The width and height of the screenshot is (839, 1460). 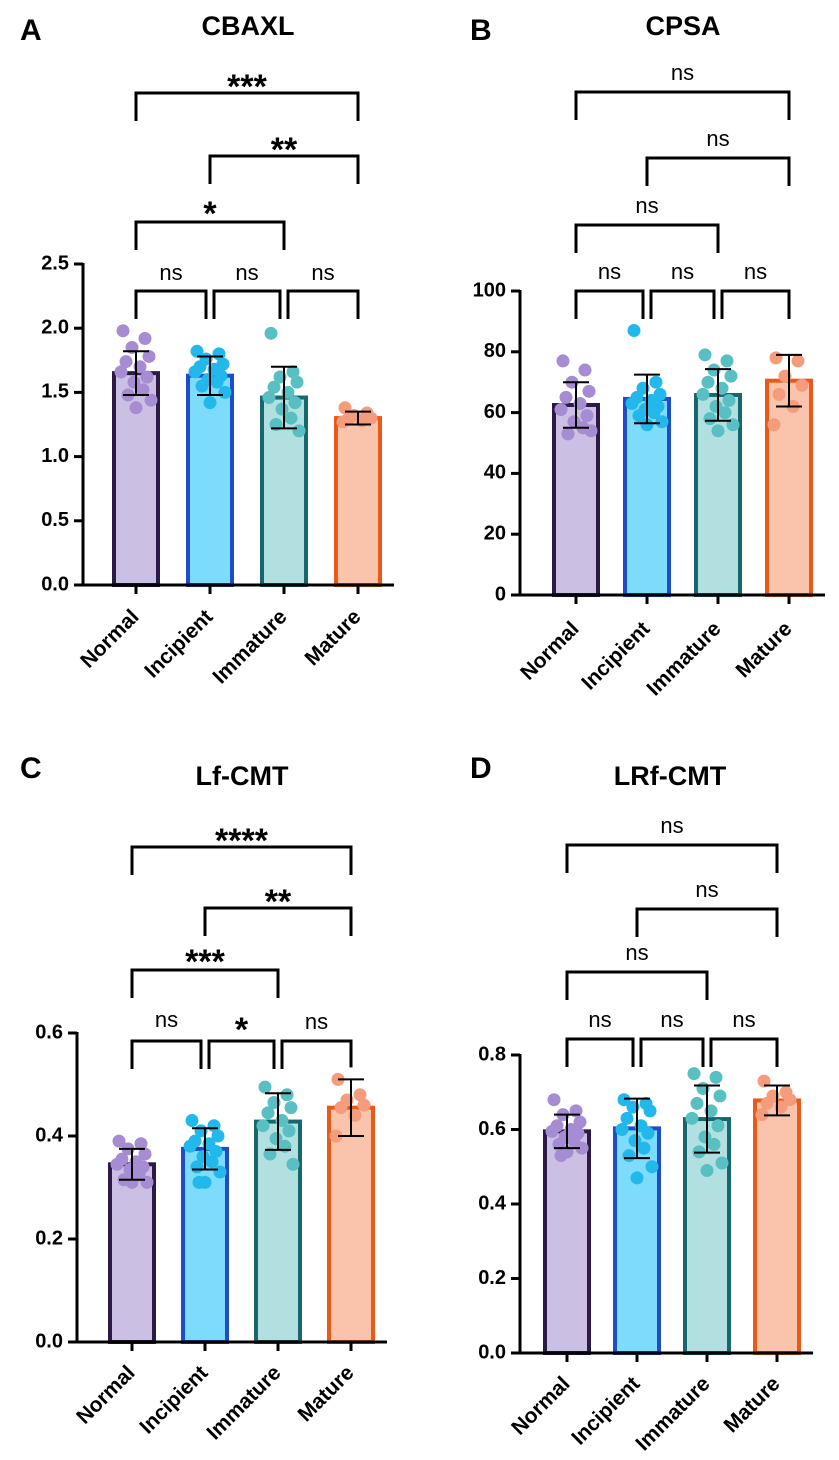 I want to click on y-tick-label: 0, so click(x=500, y=594).